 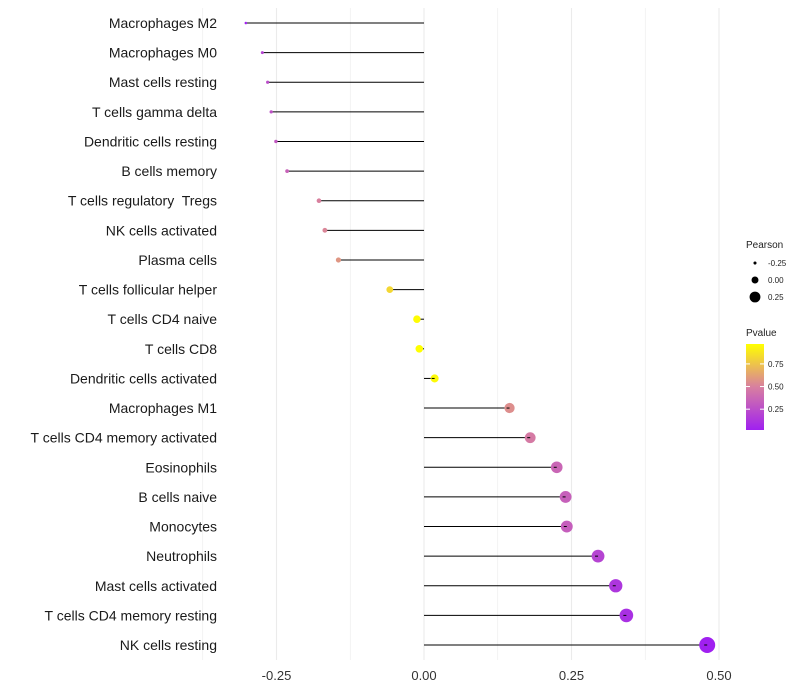 I want to click on category-label: Dendritic cells resting, so click(x=150, y=141).